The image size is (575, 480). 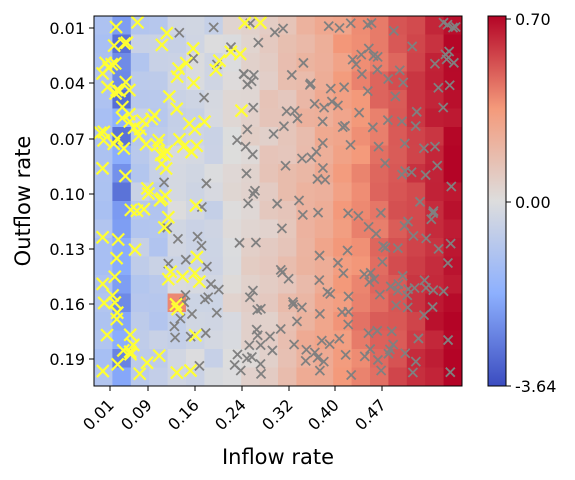 I want to click on colorbar, so click(x=497, y=201).